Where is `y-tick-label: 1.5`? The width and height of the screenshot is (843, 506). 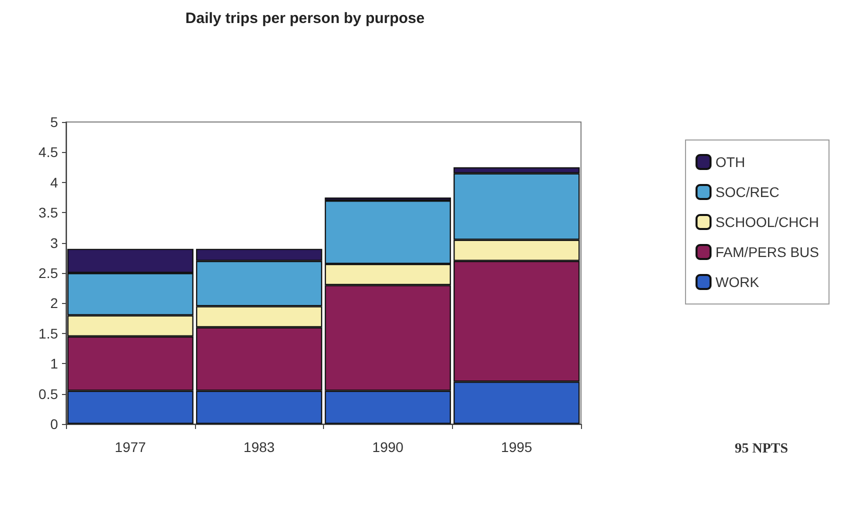 y-tick-label: 1.5 is located at coordinates (48, 333).